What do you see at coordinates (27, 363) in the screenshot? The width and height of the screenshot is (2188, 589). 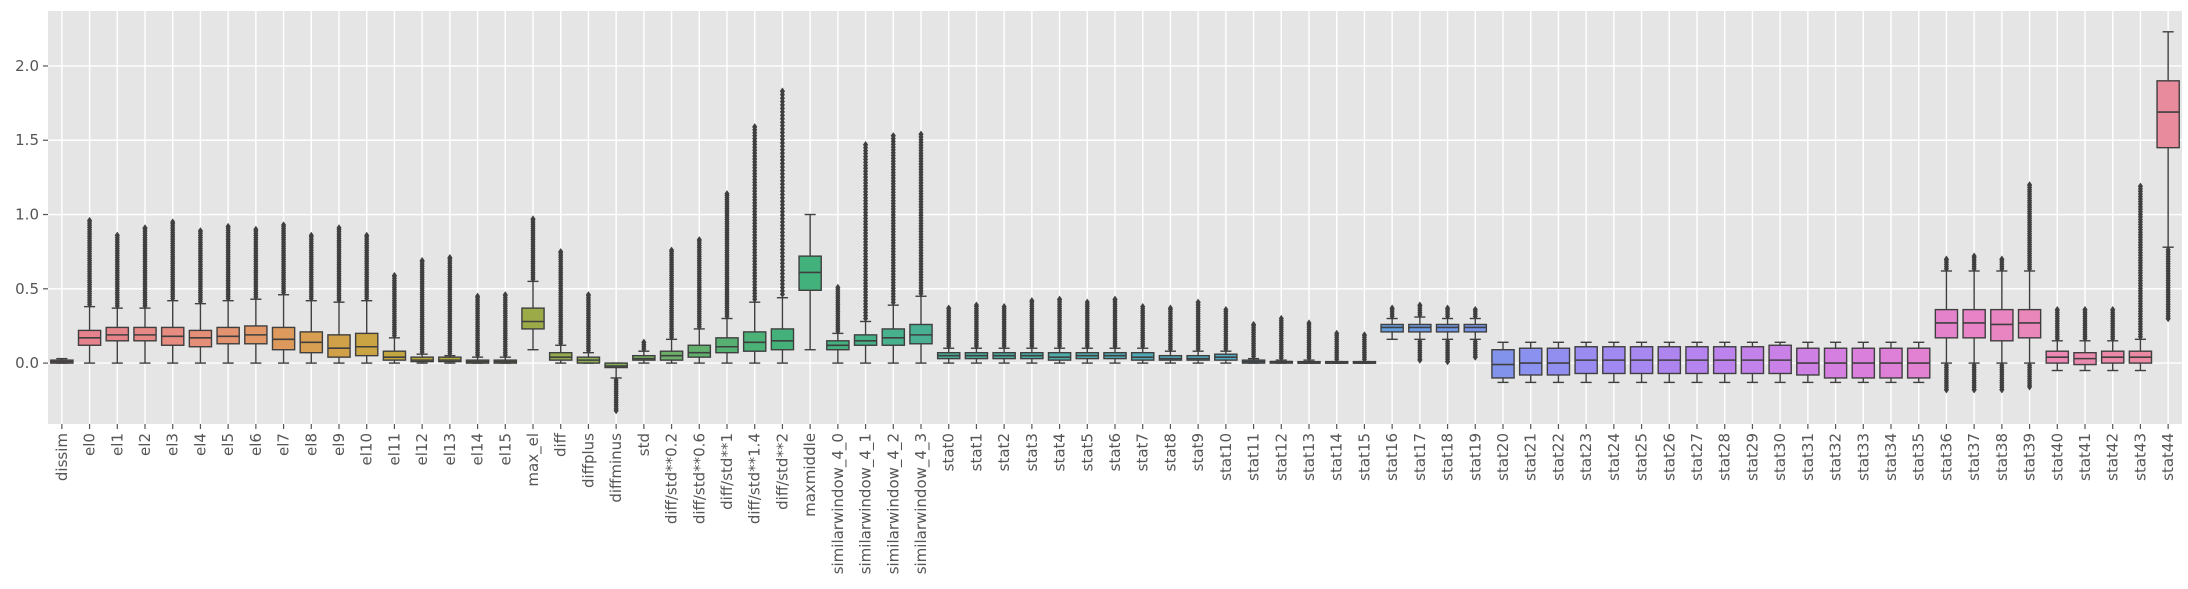 I see `y-tick-label: 0.0` at bounding box center [27, 363].